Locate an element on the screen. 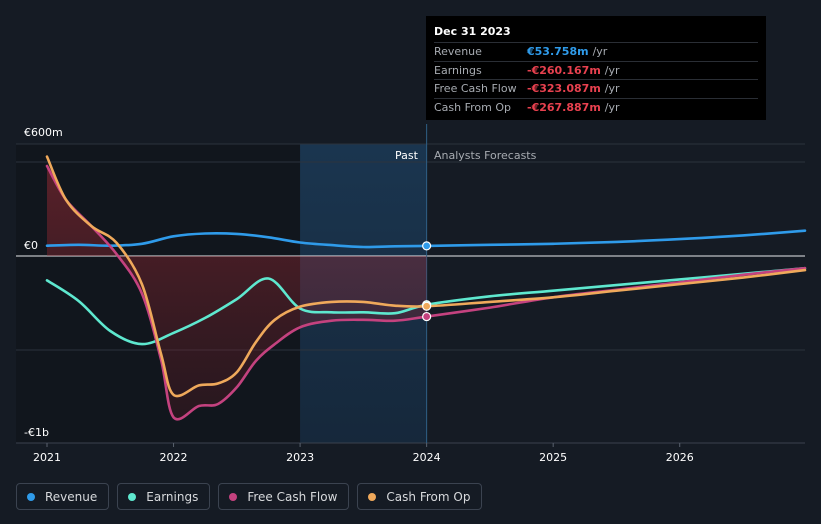 This screenshot has width=821, height=524. legend-label: Cash From Op is located at coordinates (428, 496).